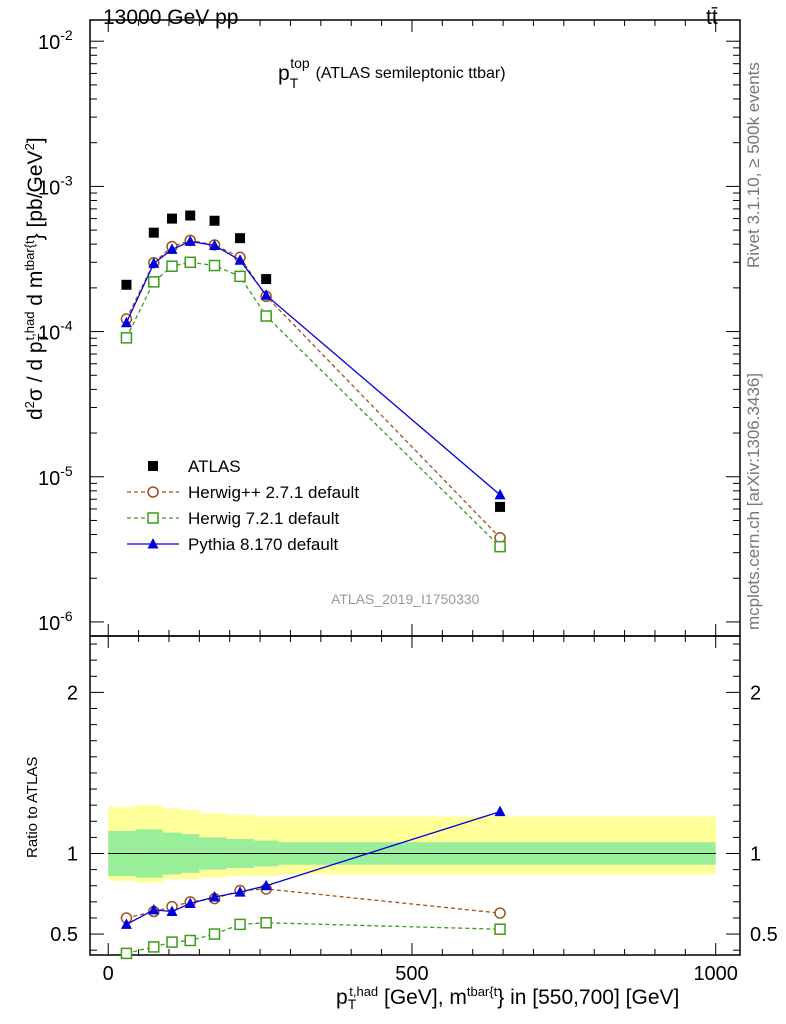 The height and width of the screenshot is (1024, 786). Describe the element at coordinates (72, 693) in the screenshot. I see `ratio-y-tick-label-left: 2` at that location.